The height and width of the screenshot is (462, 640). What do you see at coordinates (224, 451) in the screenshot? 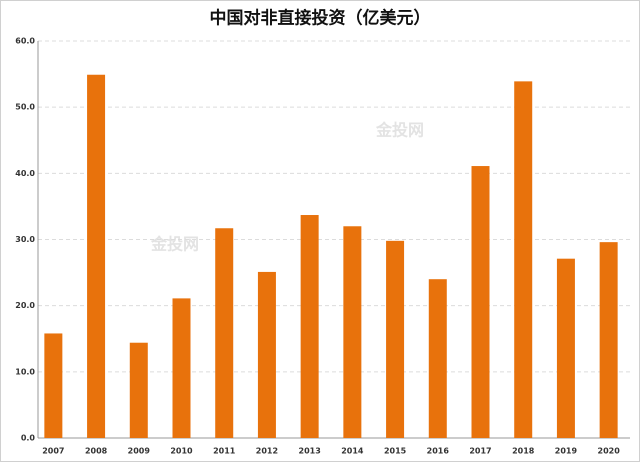
I see `x-tick-label: 2011` at bounding box center [224, 451].